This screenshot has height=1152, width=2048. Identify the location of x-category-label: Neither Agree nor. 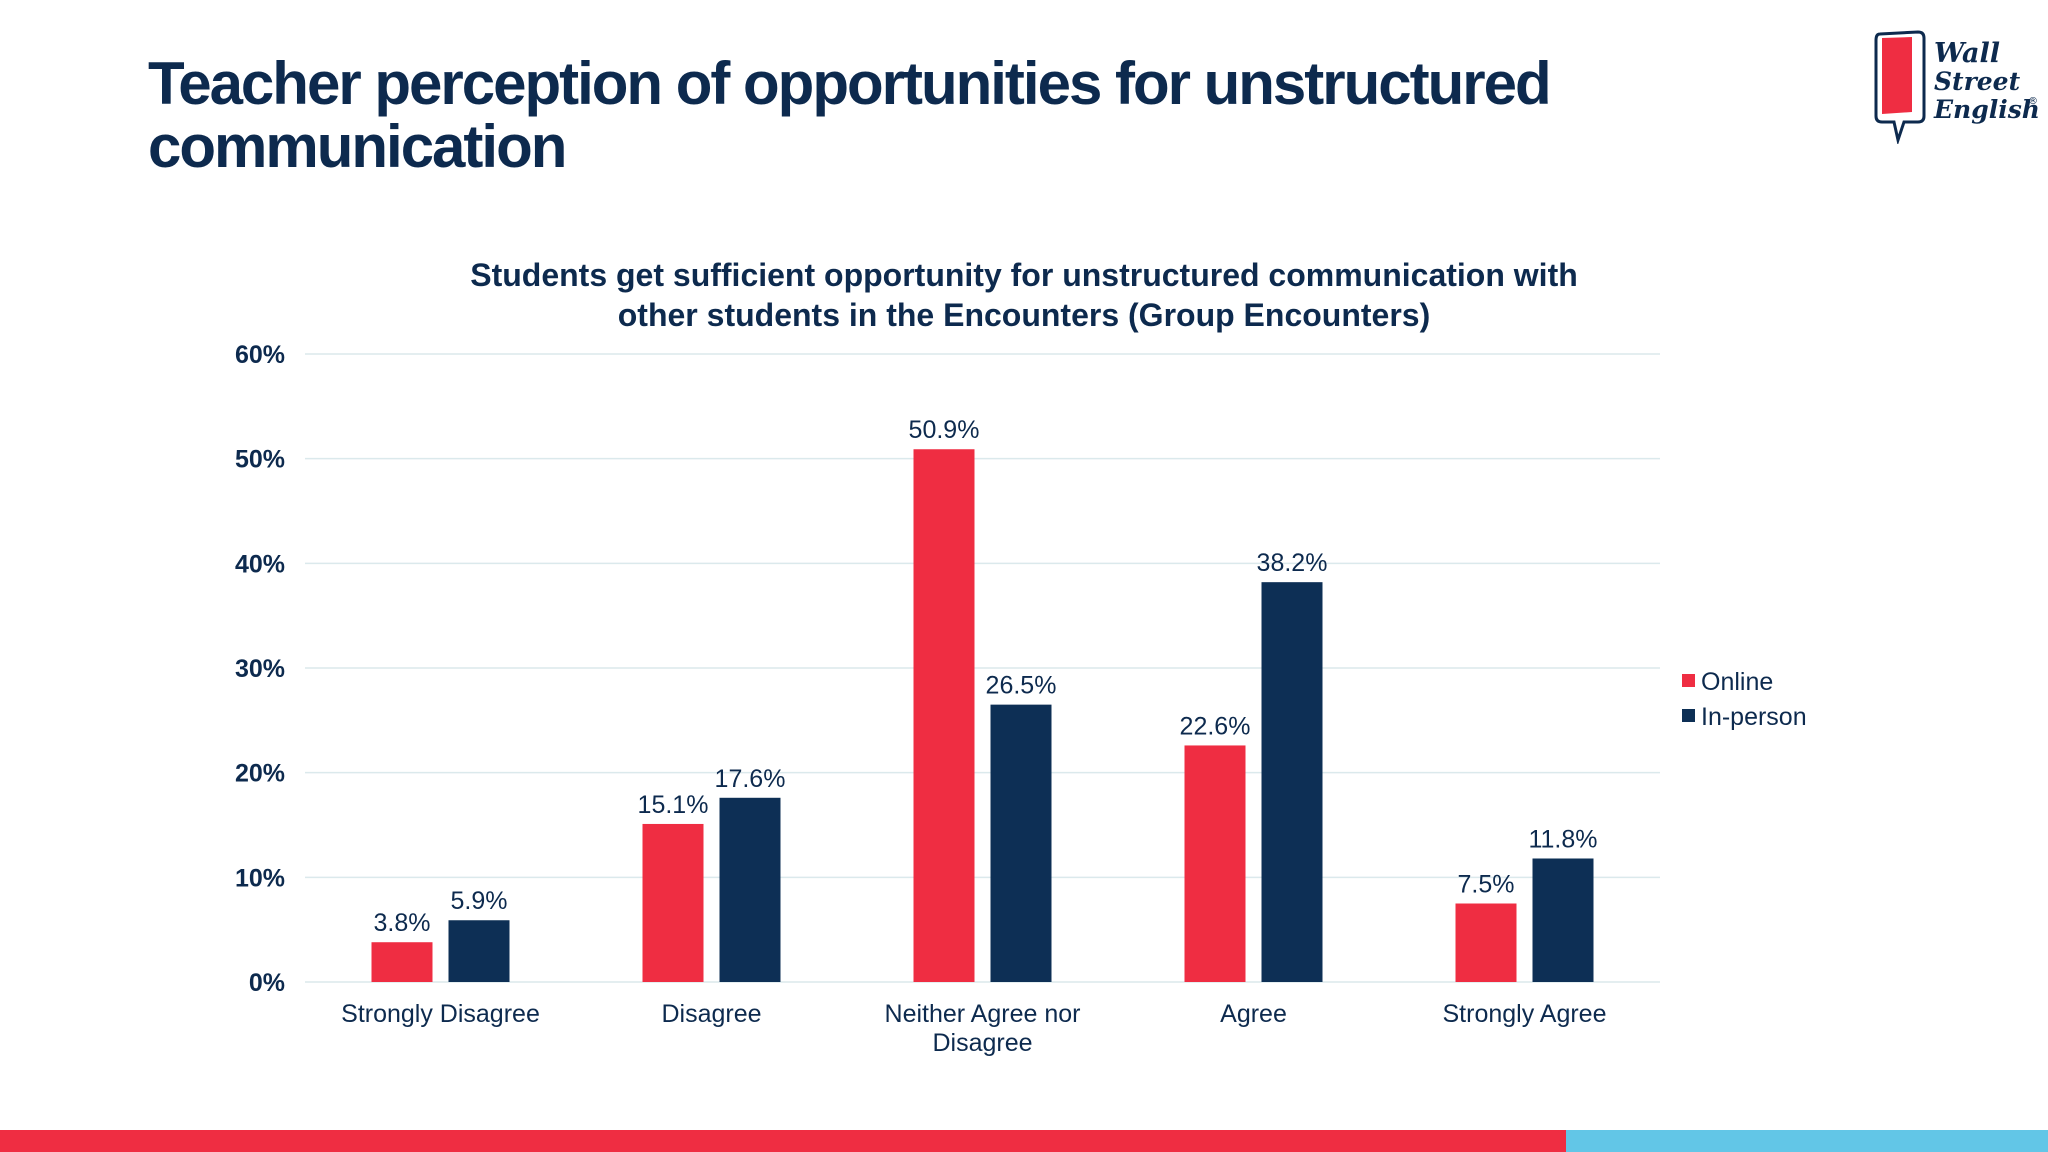
(983, 1014).